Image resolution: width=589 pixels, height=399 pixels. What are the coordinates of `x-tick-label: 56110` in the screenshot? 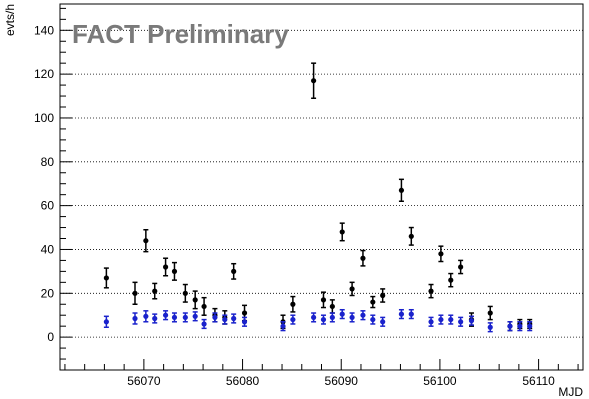 It's located at (538, 381).